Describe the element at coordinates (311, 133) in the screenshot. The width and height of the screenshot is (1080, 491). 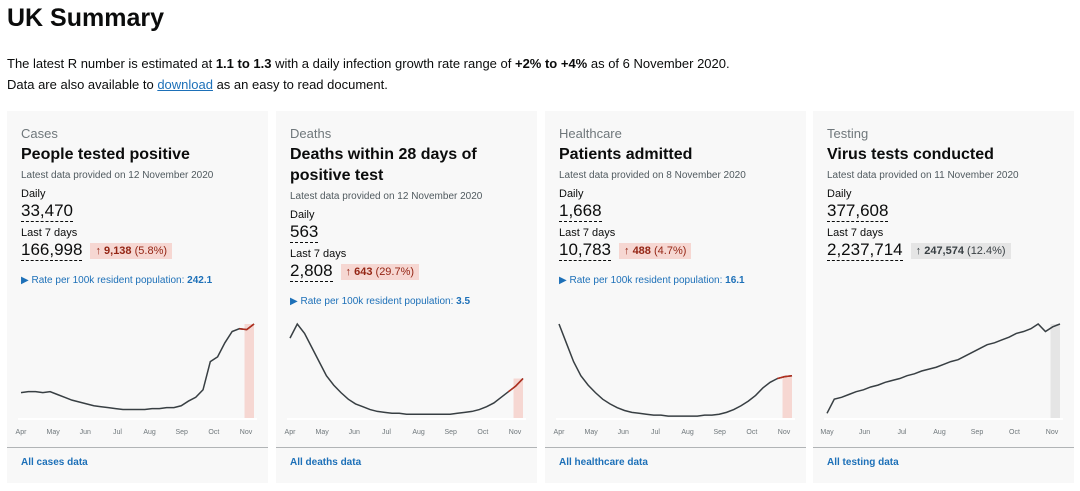
I see `card-category: Deaths` at that location.